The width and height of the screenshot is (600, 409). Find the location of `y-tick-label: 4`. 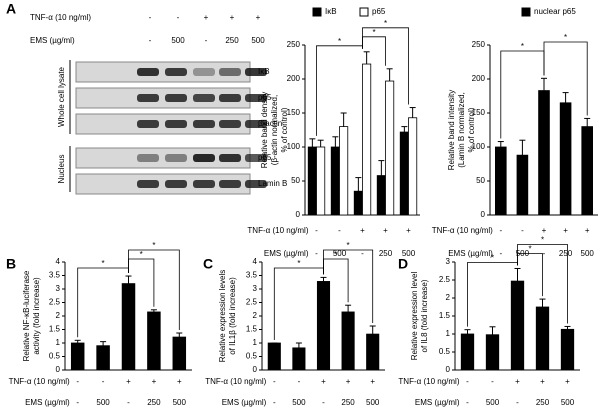

y-tick-label: 4 is located at coordinates (255, 261).